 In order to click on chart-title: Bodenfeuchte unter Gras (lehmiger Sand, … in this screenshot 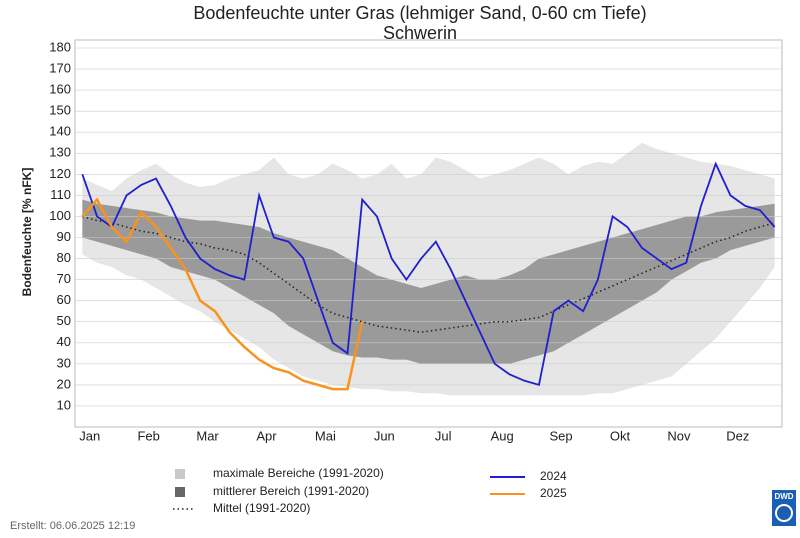, I will do `click(419, 13)`.